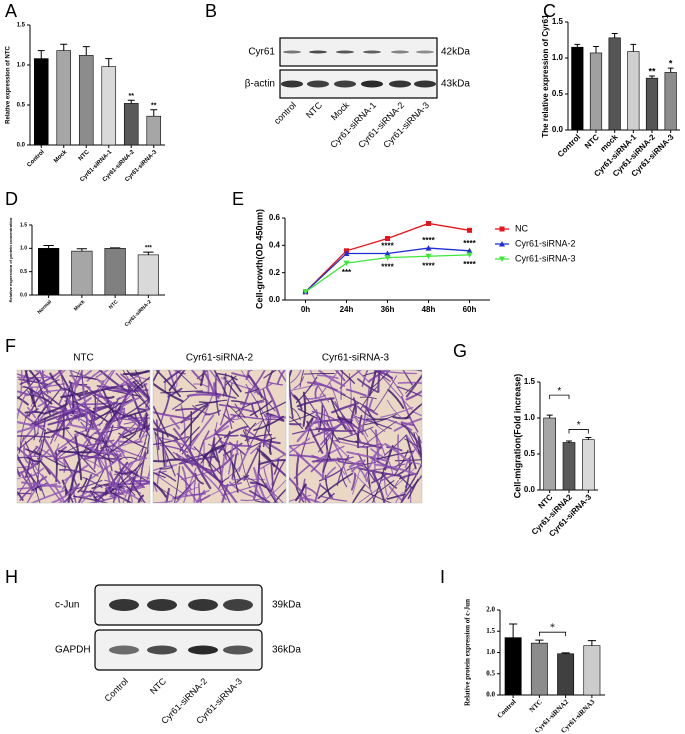 This screenshot has width=685, height=734. I want to click on panel-letter: I, so click(442, 577).